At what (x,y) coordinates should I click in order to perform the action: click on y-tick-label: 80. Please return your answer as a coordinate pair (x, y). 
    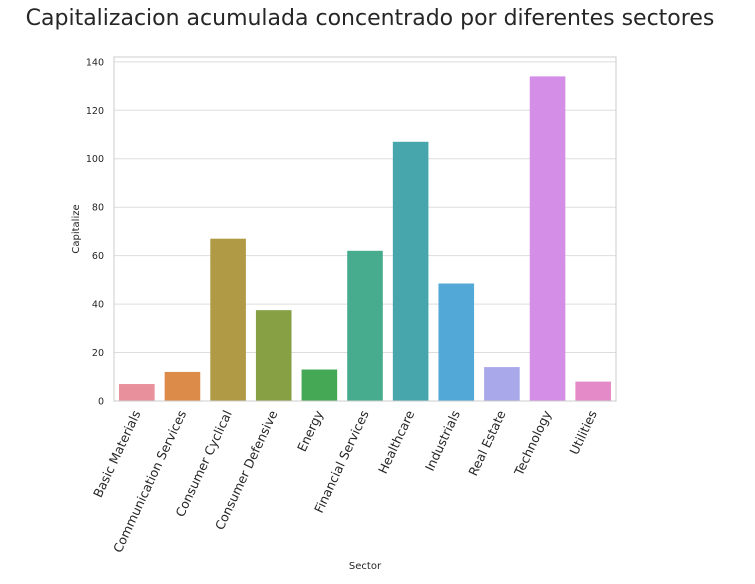
    Looking at the image, I should click on (98, 208).